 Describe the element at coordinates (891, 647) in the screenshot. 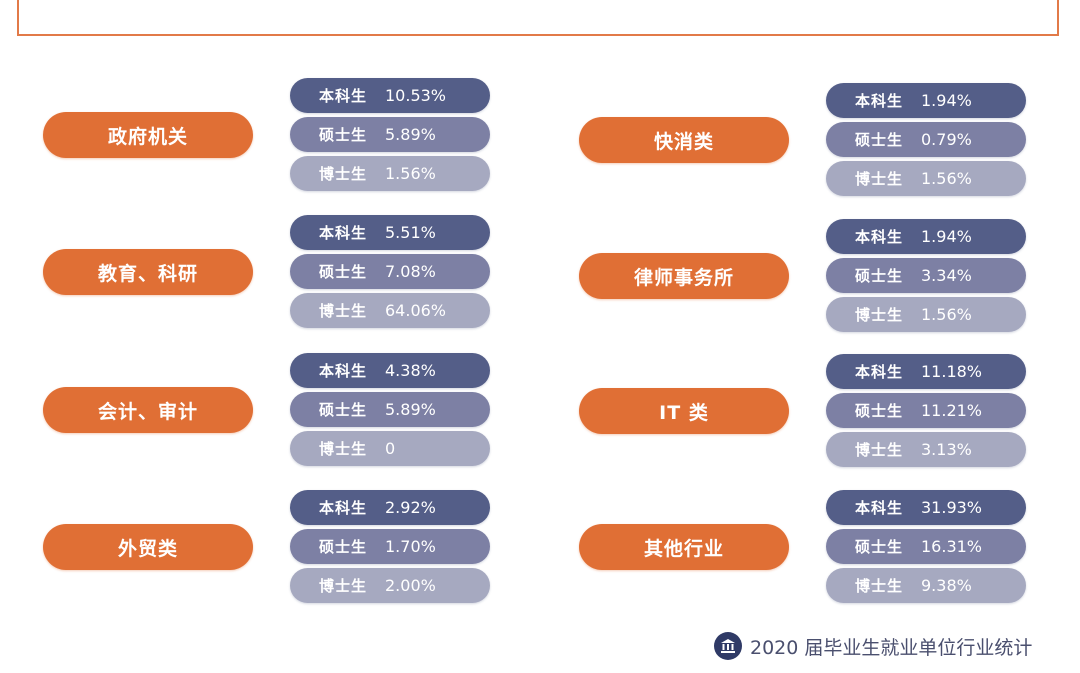

I see `footer-text: 2020 届毕业生就业单位行业统计` at that location.